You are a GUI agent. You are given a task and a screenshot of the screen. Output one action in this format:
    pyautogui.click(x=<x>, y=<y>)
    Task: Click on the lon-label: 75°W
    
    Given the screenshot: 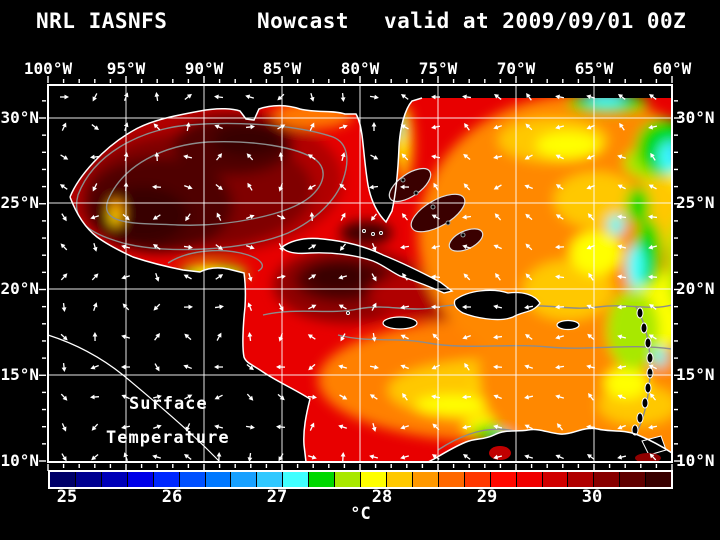 What is the action you would take?
    pyautogui.click(x=438, y=68)
    